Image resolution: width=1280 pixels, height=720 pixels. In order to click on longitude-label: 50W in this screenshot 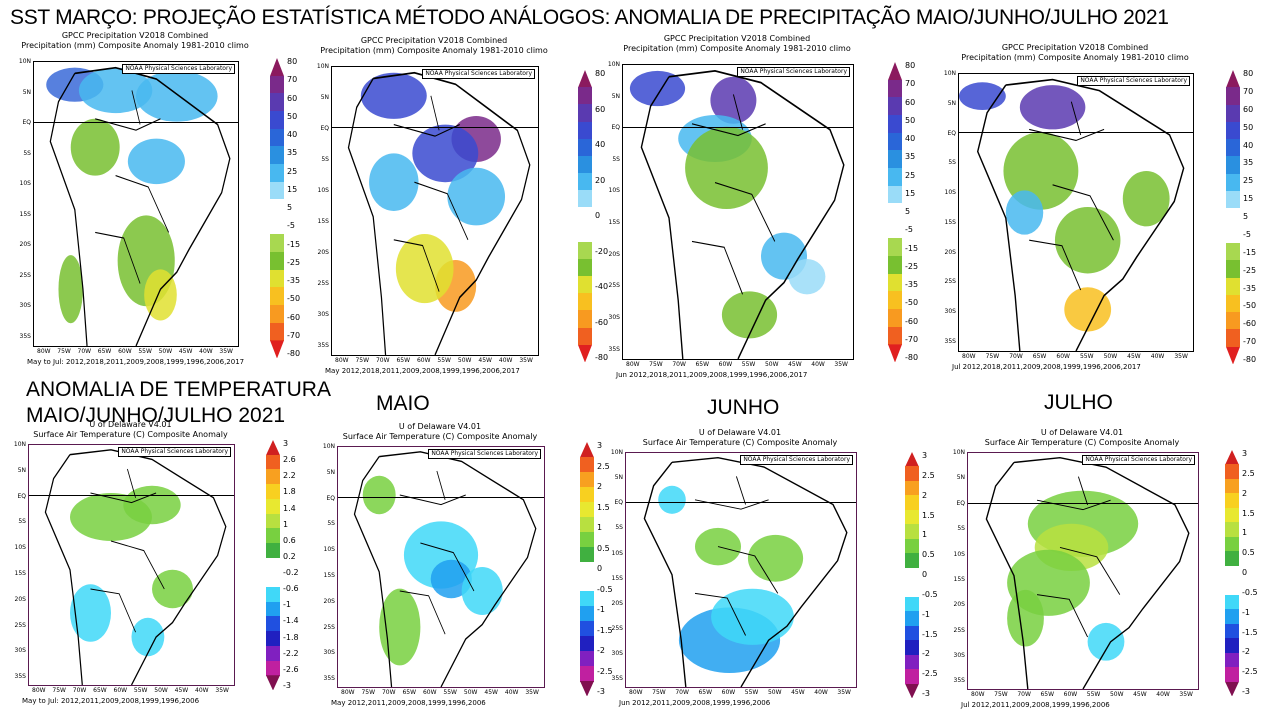, I will do `click(161, 690)`.